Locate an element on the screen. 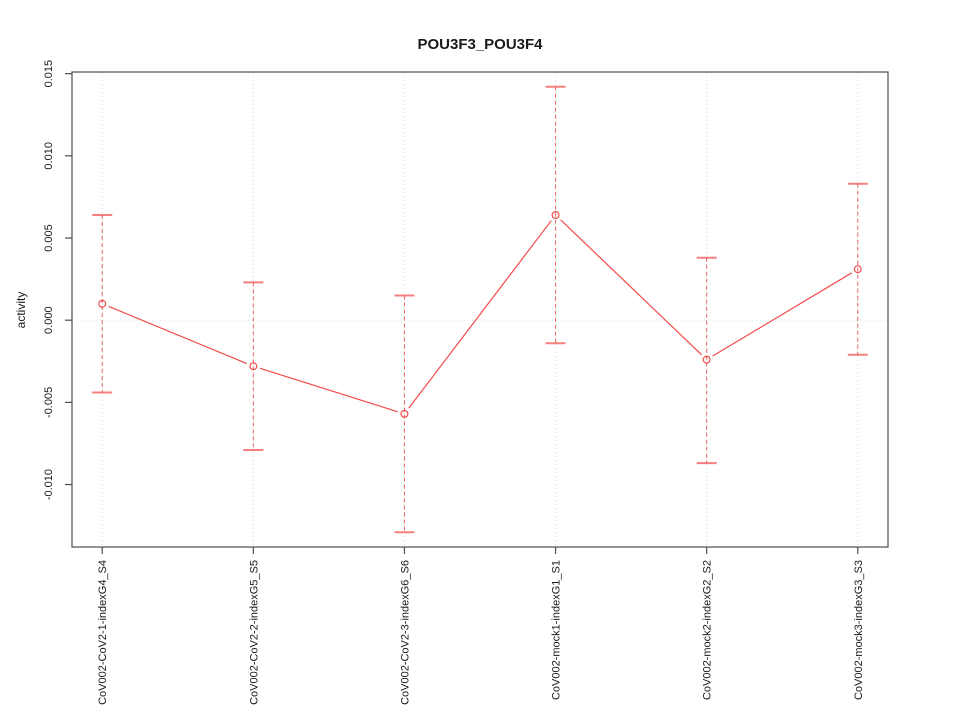  y-tick-label: -0.010 is located at coordinates (49, 484).